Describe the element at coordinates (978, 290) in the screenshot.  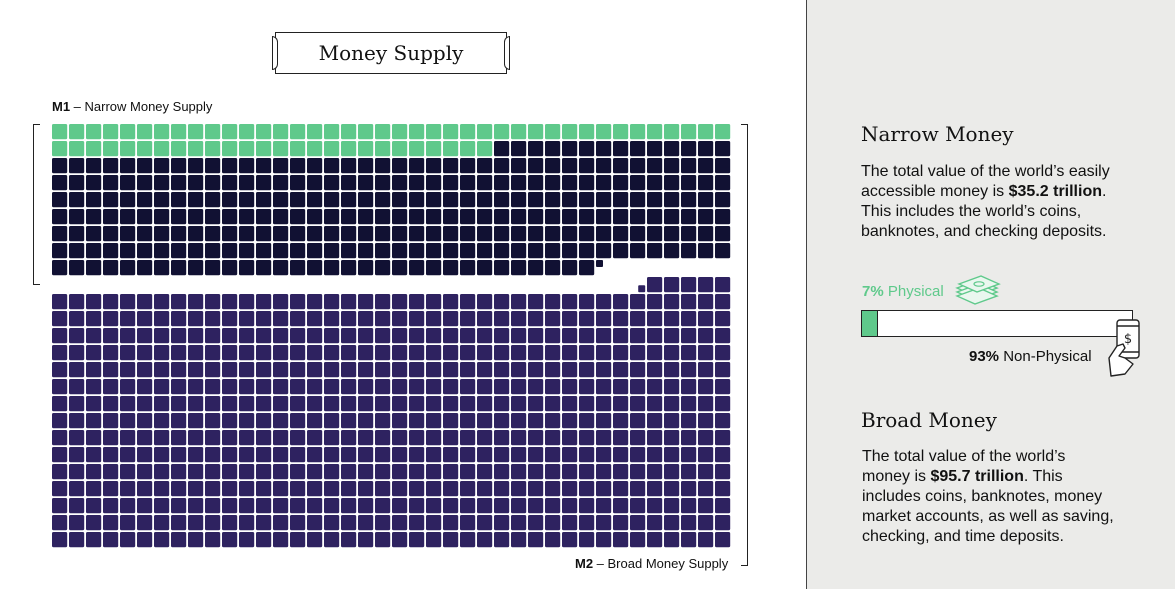
I see `cash-stack-icon` at that location.